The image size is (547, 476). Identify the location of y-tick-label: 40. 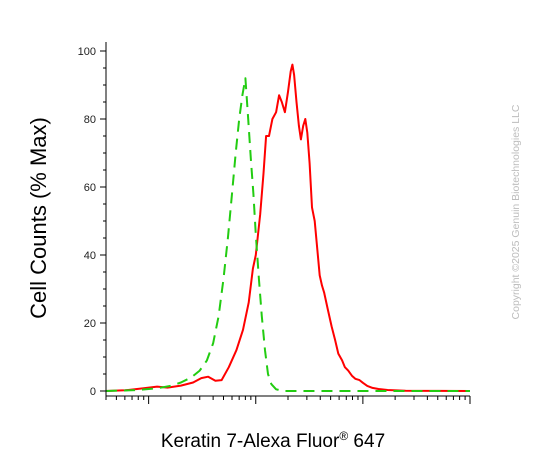
(90, 256).